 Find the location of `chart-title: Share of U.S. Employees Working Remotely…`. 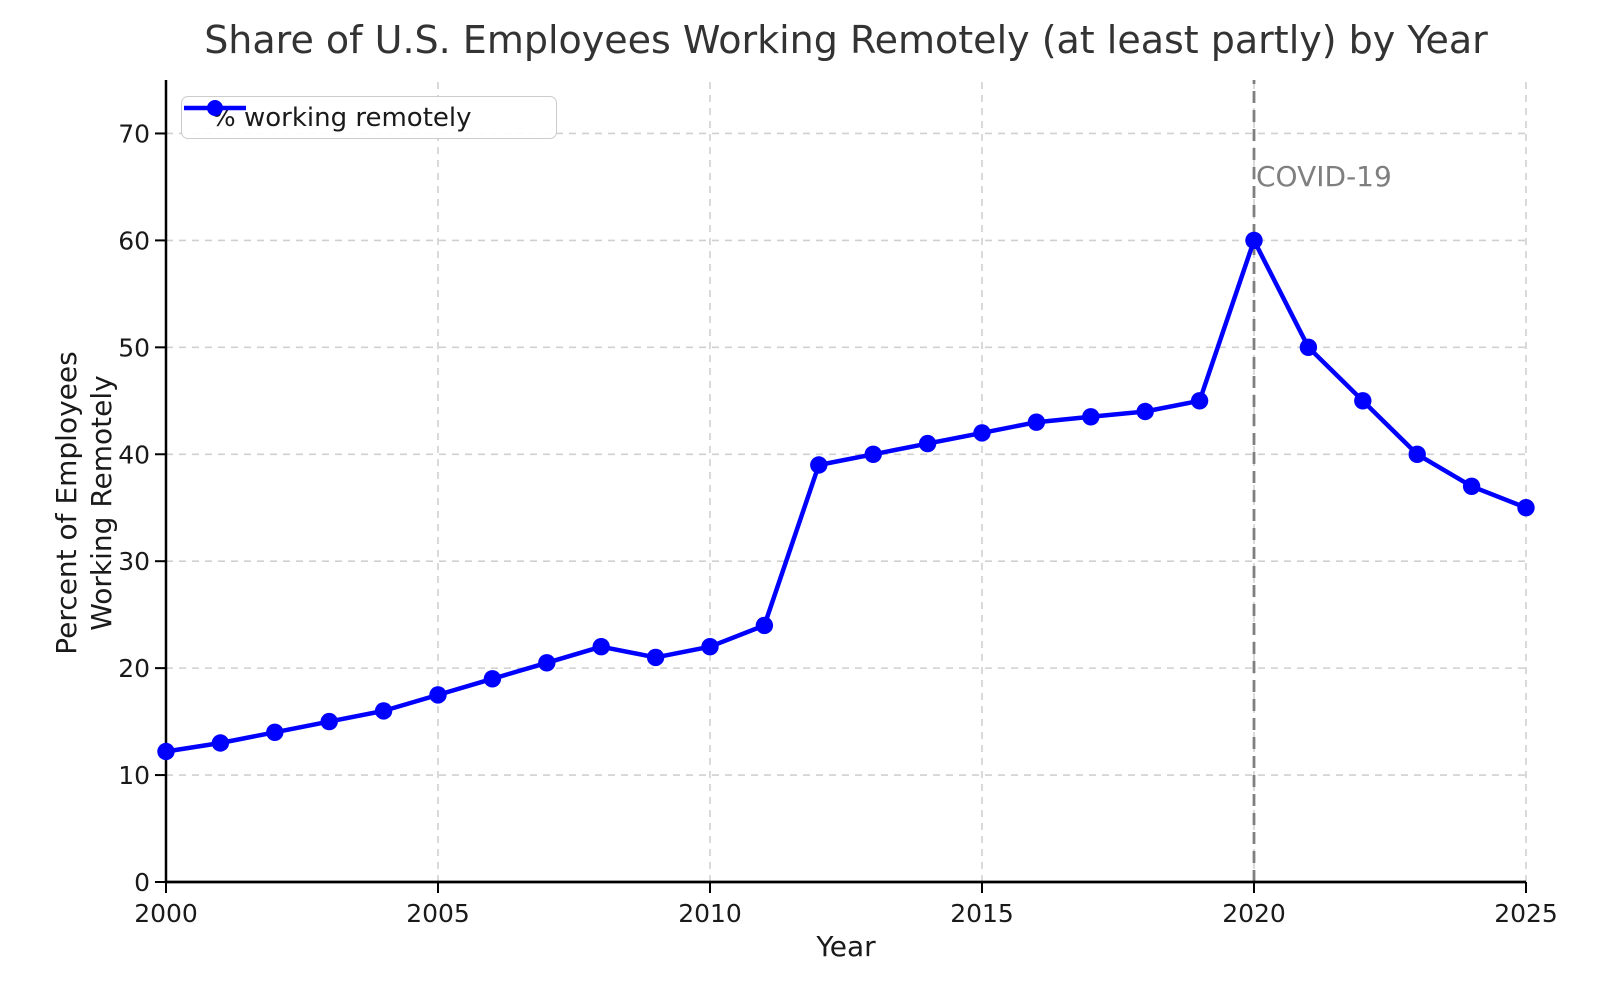

chart-title: Share of U.S. Employees Working Remotely… is located at coordinates (846, 40).